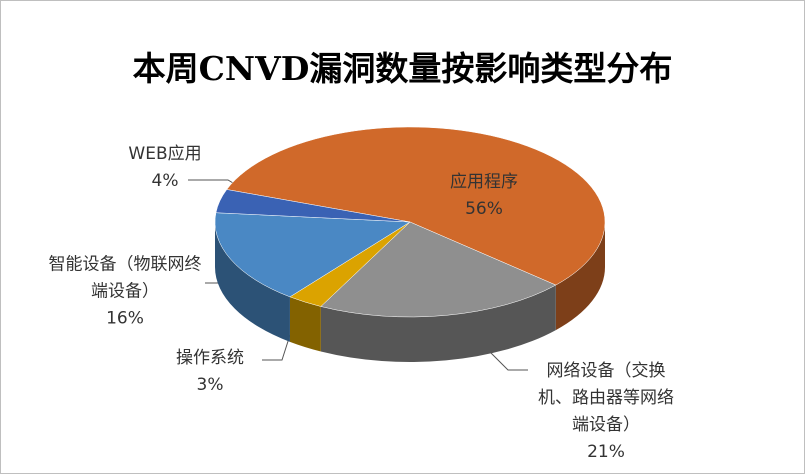  What do you see at coordinates (484, 209) in the screenshot?
I see `value-label: 56%` at bounding box center [484, 209].